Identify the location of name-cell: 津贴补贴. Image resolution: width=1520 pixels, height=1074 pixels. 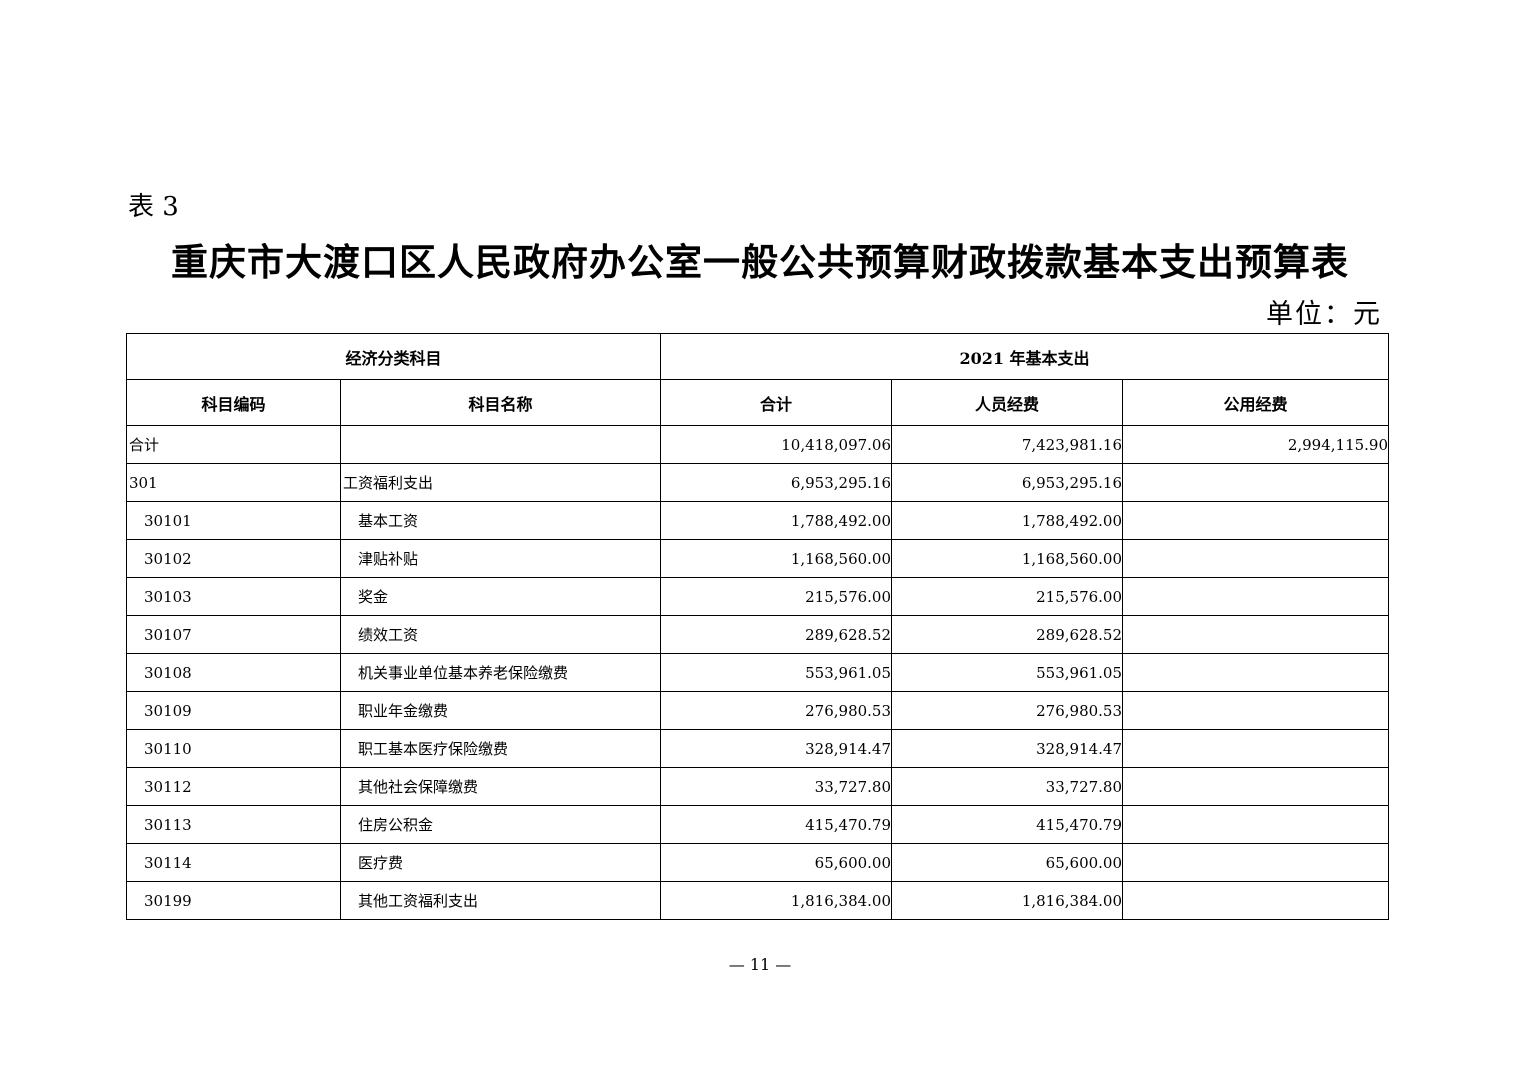
(500, 558).